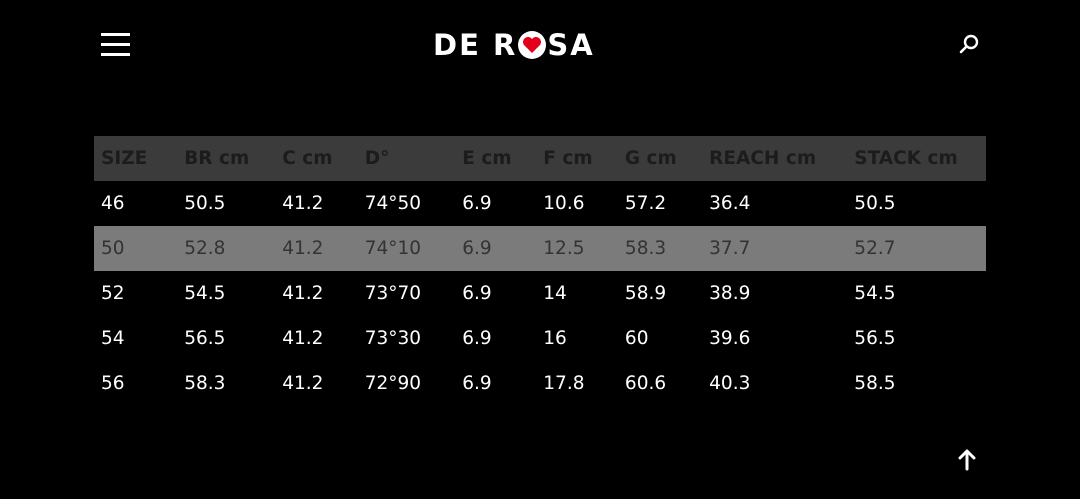 The width and height of the screenshot is (1080, 499). Describe the element at coordinates (555, 293) in the screenshot. I see `table-cell: 14` at that location.